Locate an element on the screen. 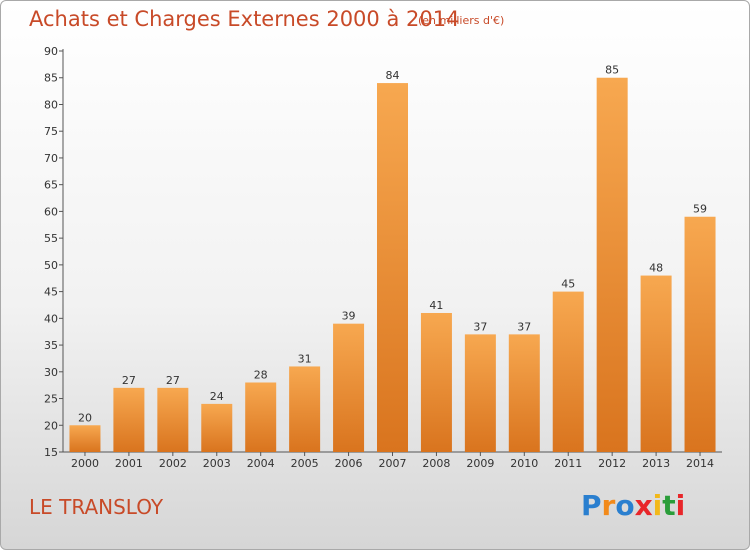 This screenshot has height=550, width=750. y-tick-label: 20 is located at coordinates (51, 425).